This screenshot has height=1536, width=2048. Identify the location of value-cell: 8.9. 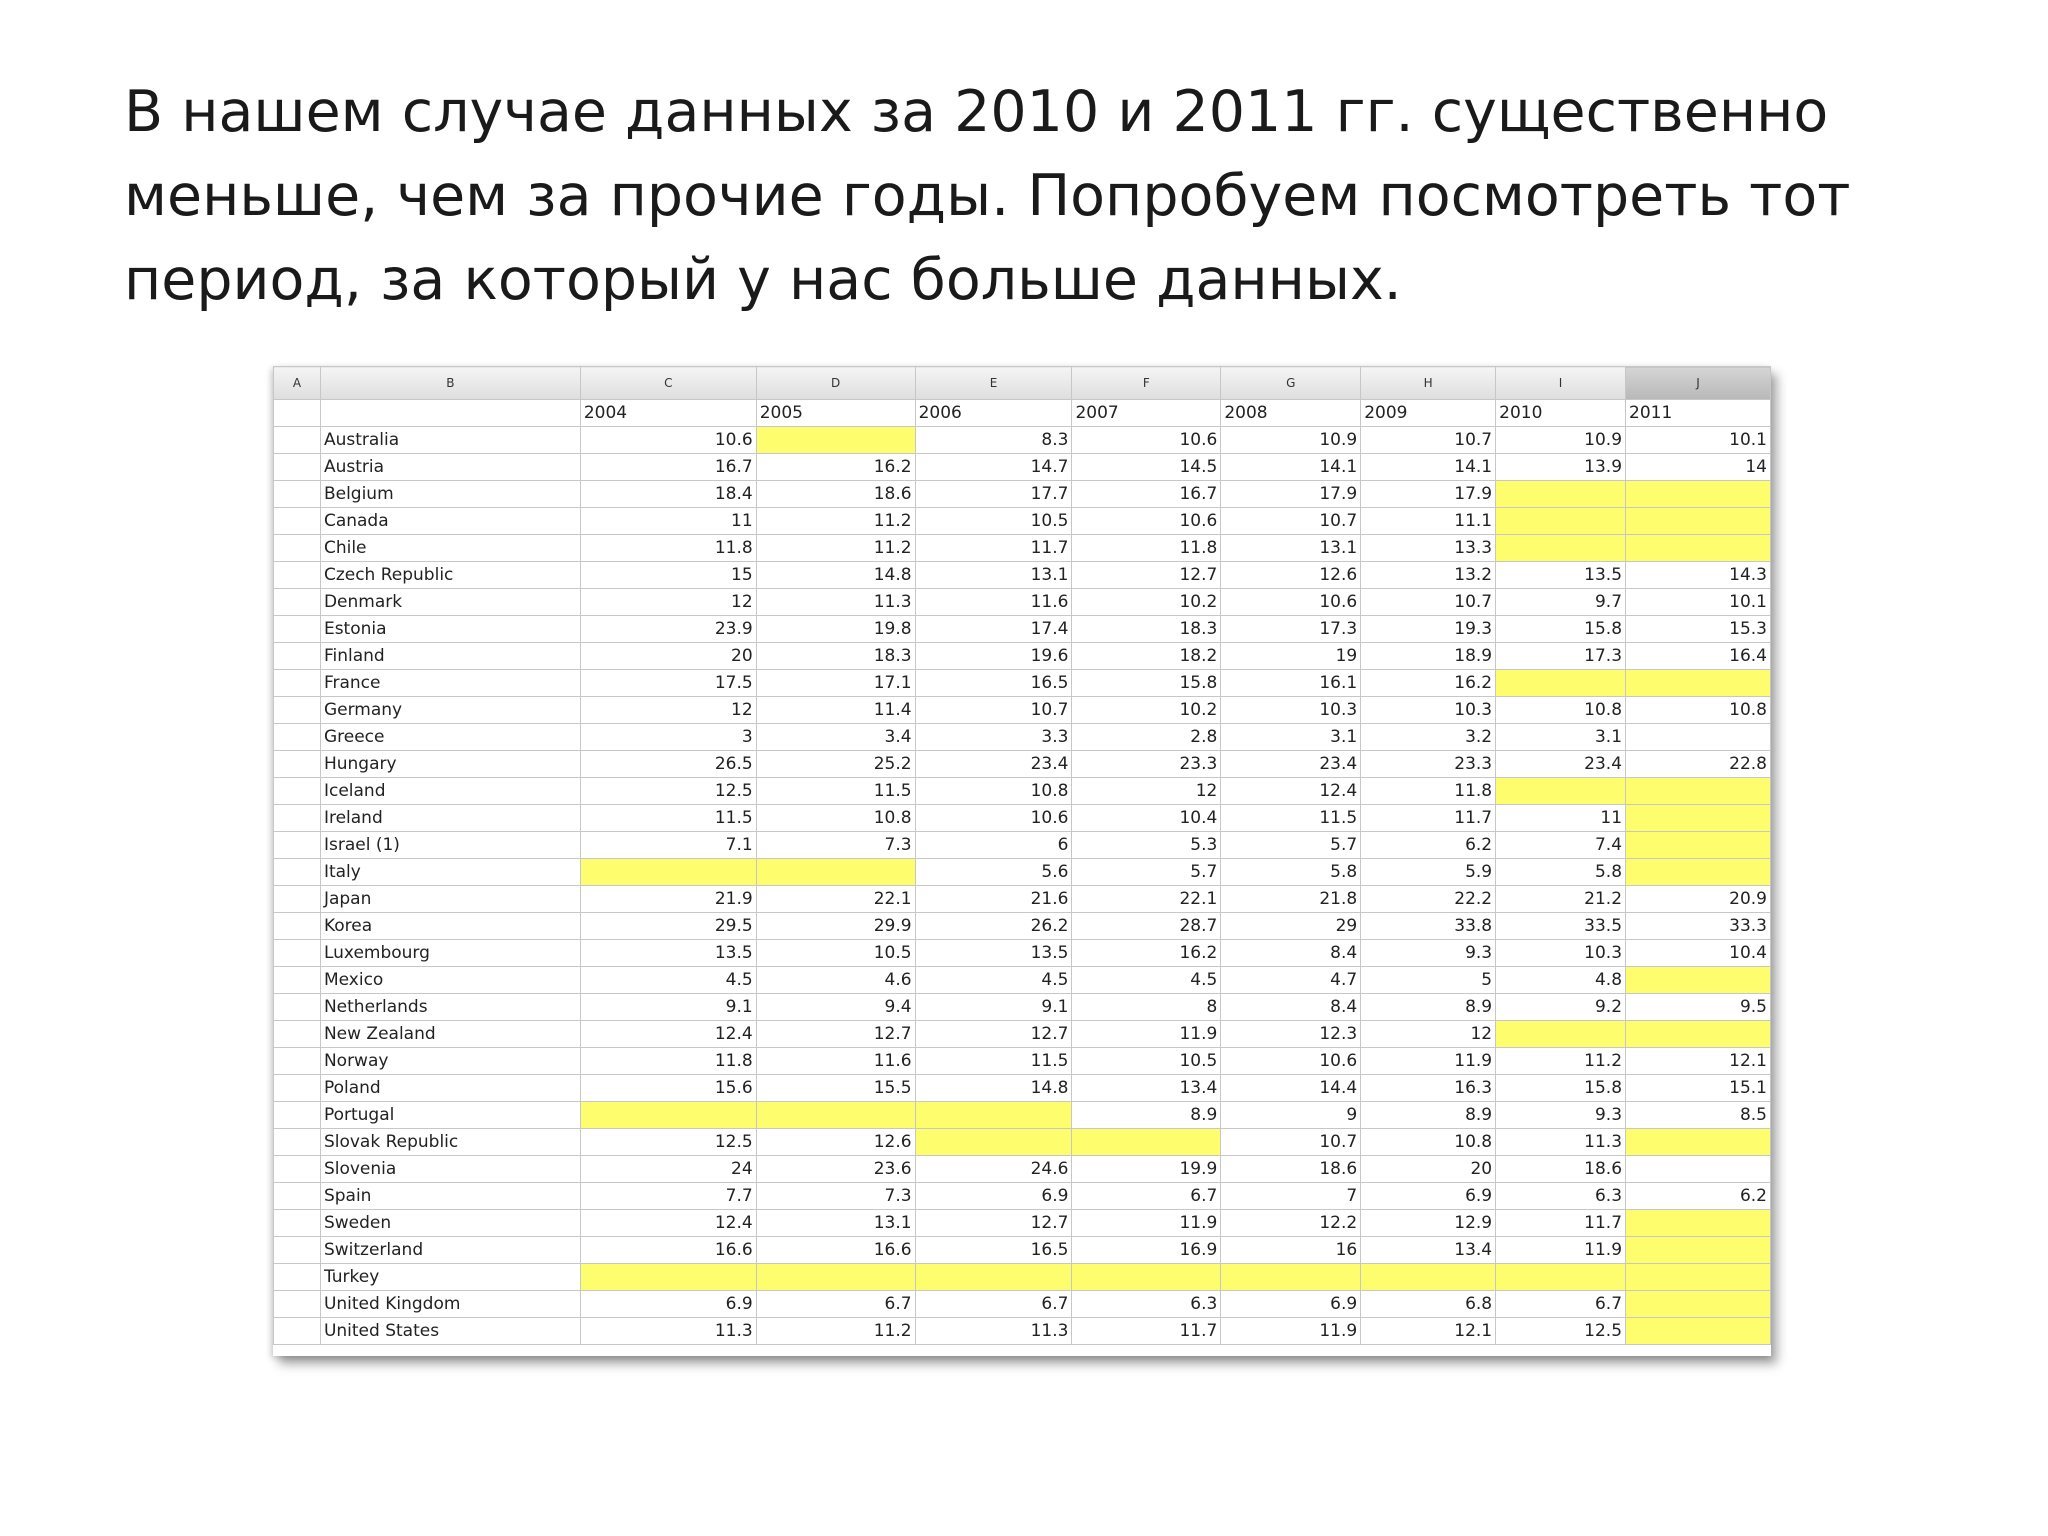
(1428, 1115).